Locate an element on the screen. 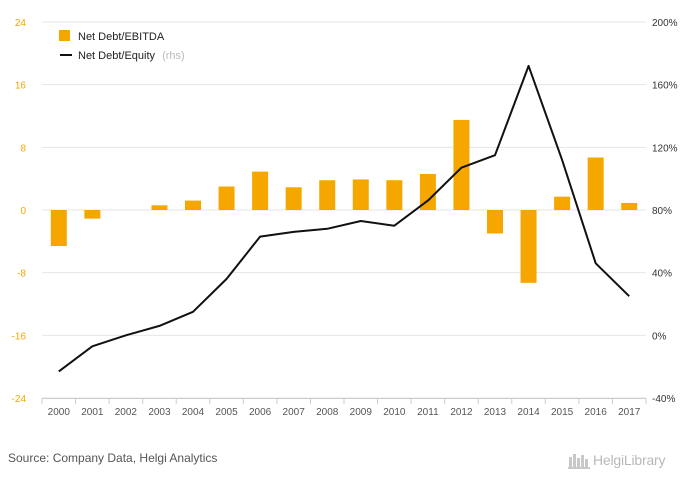  x-tick-label: 2015 is located at coordinates (562, 412).